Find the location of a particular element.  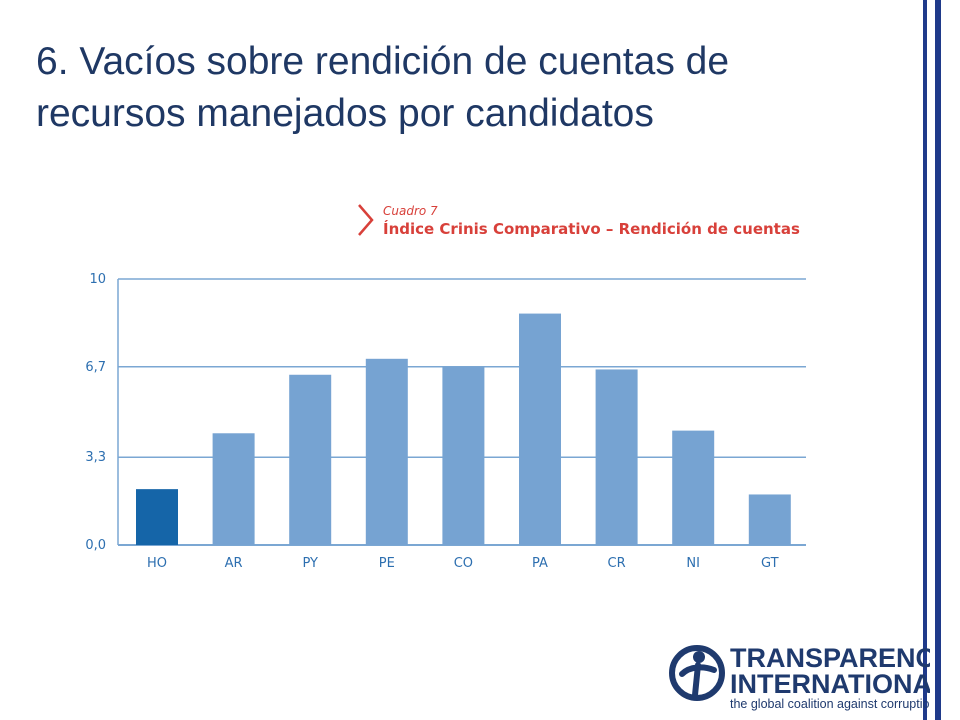

bar-ho is located at coordinates (157, 517).